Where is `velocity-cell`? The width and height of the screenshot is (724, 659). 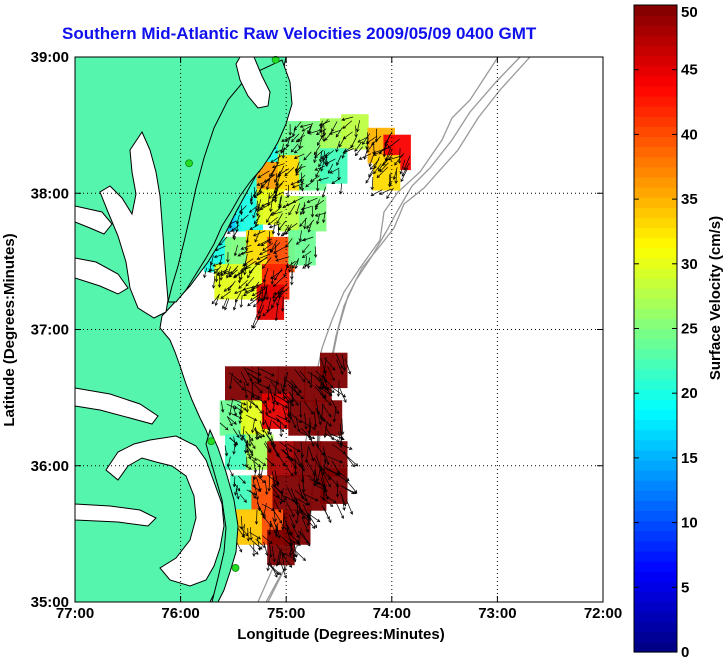 velocity-cell is located at coordinates (302, 248).